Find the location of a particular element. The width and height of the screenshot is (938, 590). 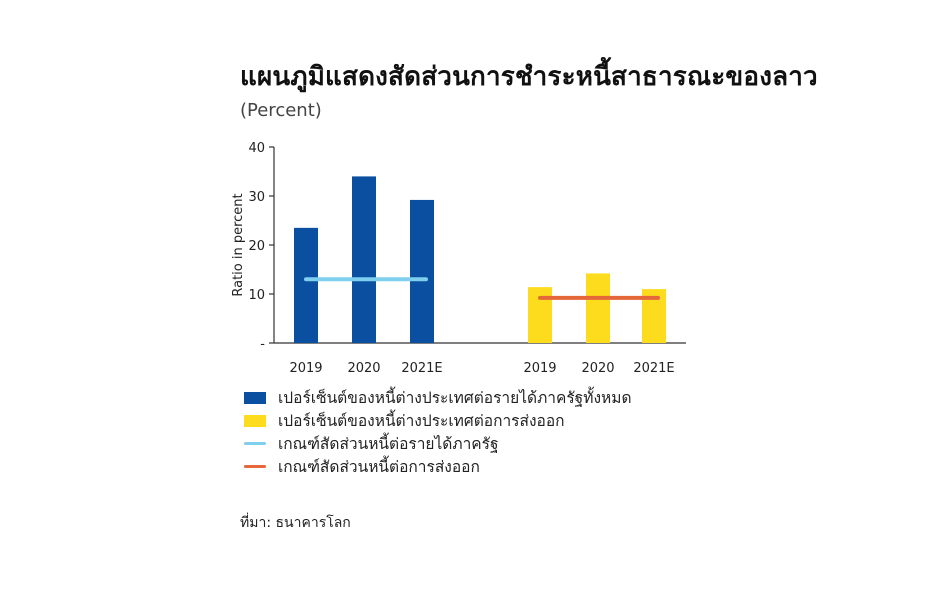

bar-exports-2020 is located at coordinates (598, 308).